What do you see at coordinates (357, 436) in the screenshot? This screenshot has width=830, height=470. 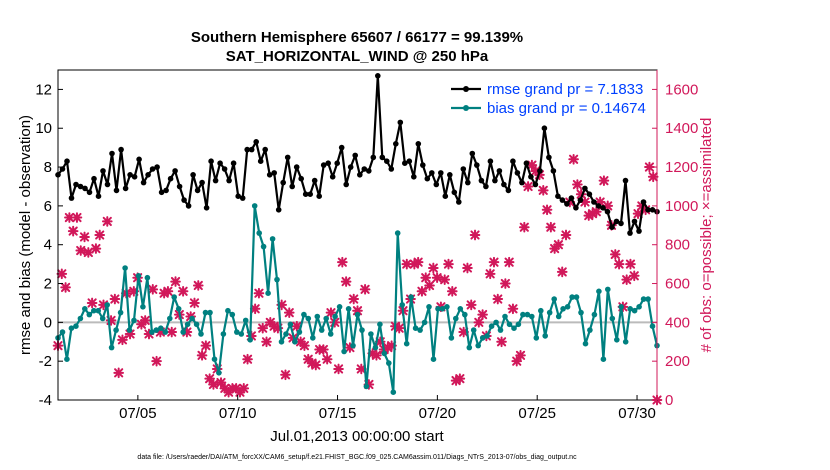 I see `x-axis-label: Jul.01,2013 00:00:00 start` at bounding box center [357, 436].